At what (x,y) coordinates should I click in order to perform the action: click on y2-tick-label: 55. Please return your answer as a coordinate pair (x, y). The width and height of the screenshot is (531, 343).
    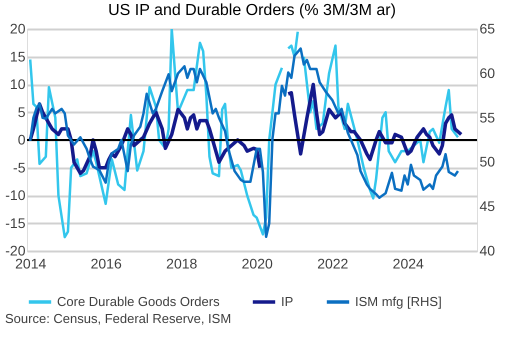
    Looking at the image, I should click on (488, 117).